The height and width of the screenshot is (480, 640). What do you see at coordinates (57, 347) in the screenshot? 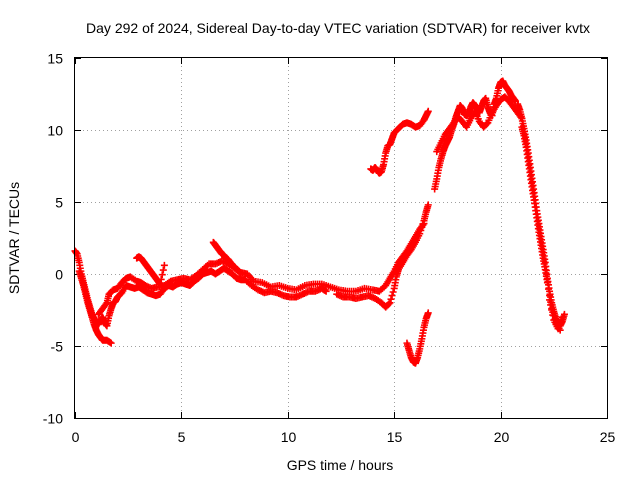
I see `y-tick-label: -5` at bounding box center [57, 347].